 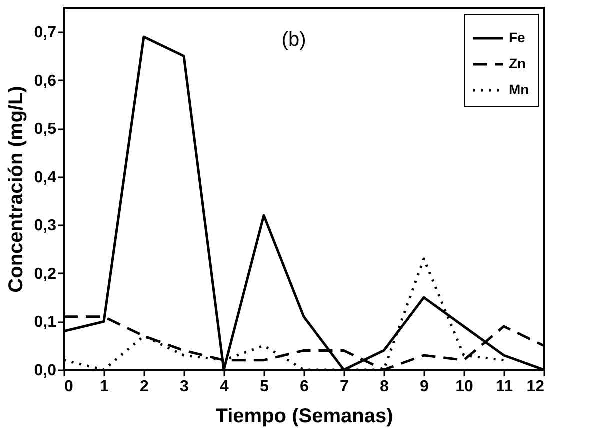 What do you see at coordinates (145, 387) in the screenshot?
I see `x-tick-label: 2` at bounding box center [145, 387].